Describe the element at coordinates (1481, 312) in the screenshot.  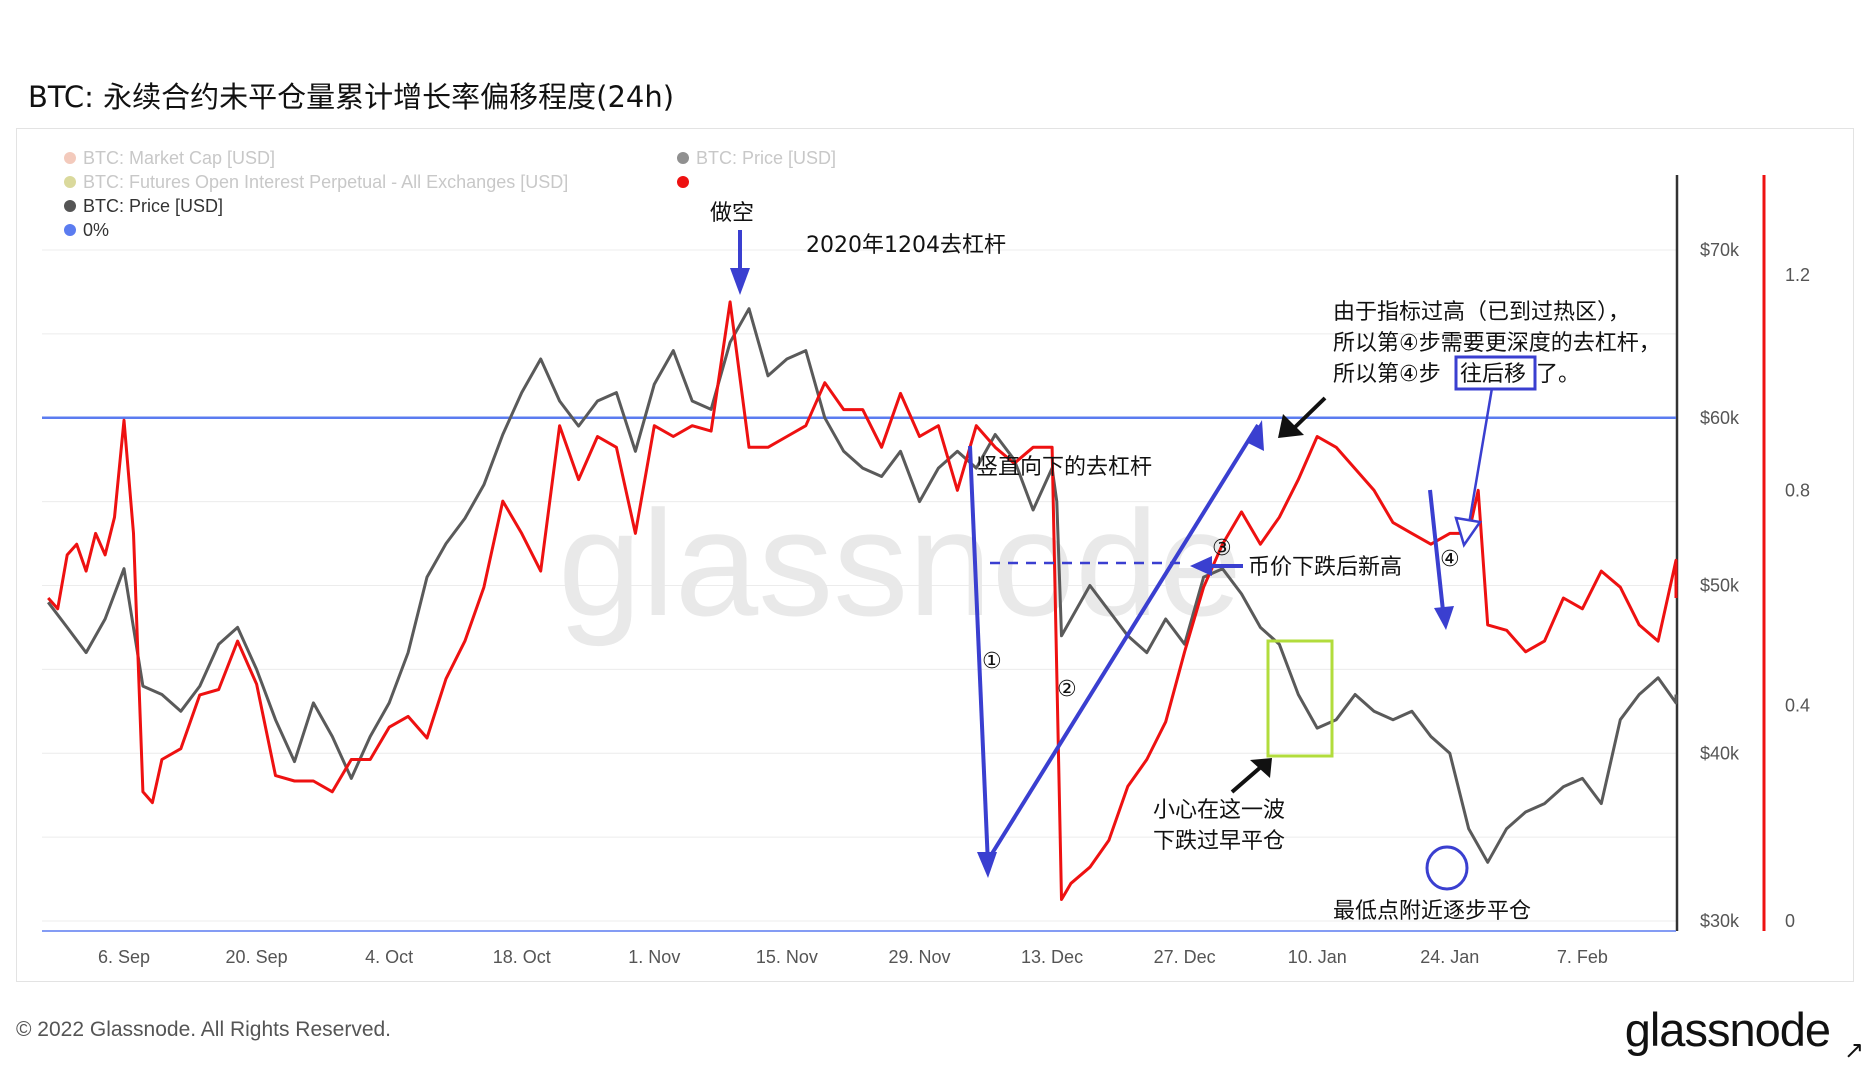
I see `annotation-note-line1: 由于指标过高（已到过热区），` at that location.